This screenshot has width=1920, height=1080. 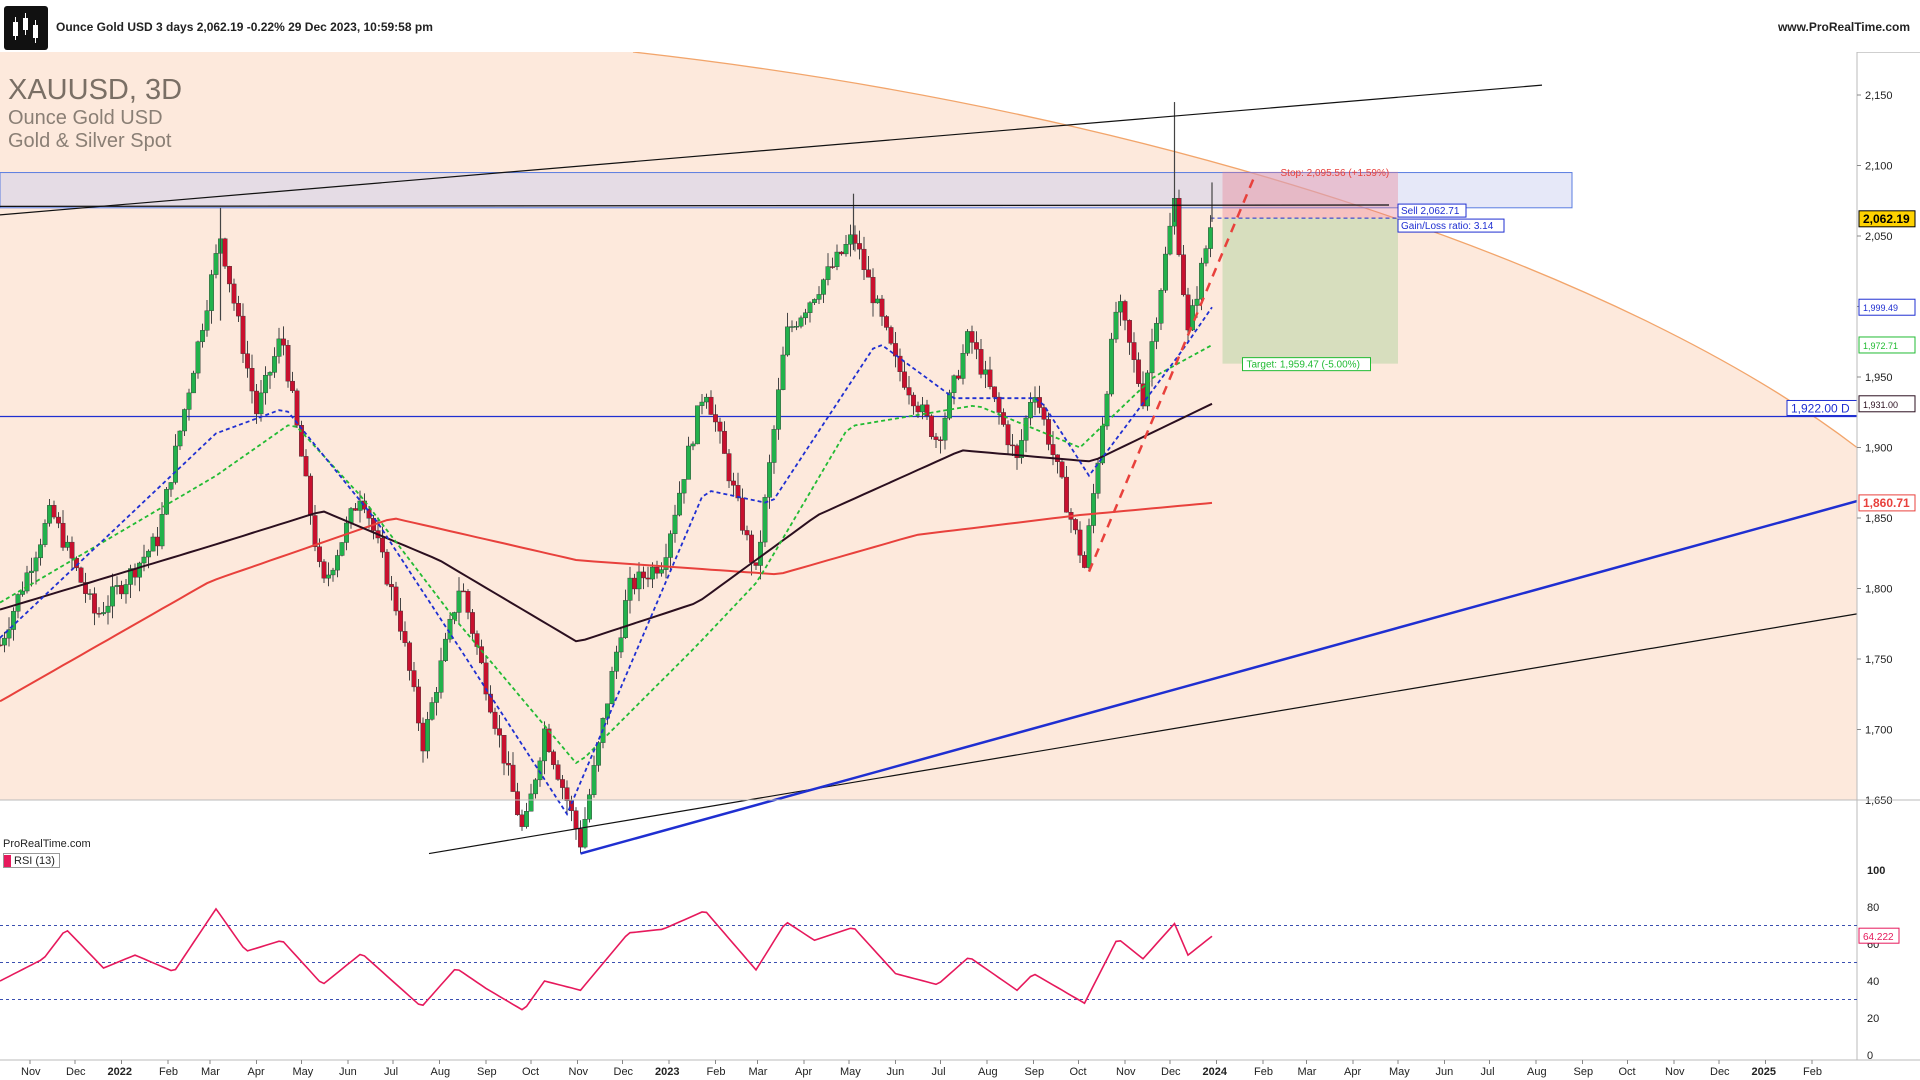 What do you see at coordinates (1432, 210) in the screenshot?
I see `sell-label-box` at bounding box center [1432, 210].